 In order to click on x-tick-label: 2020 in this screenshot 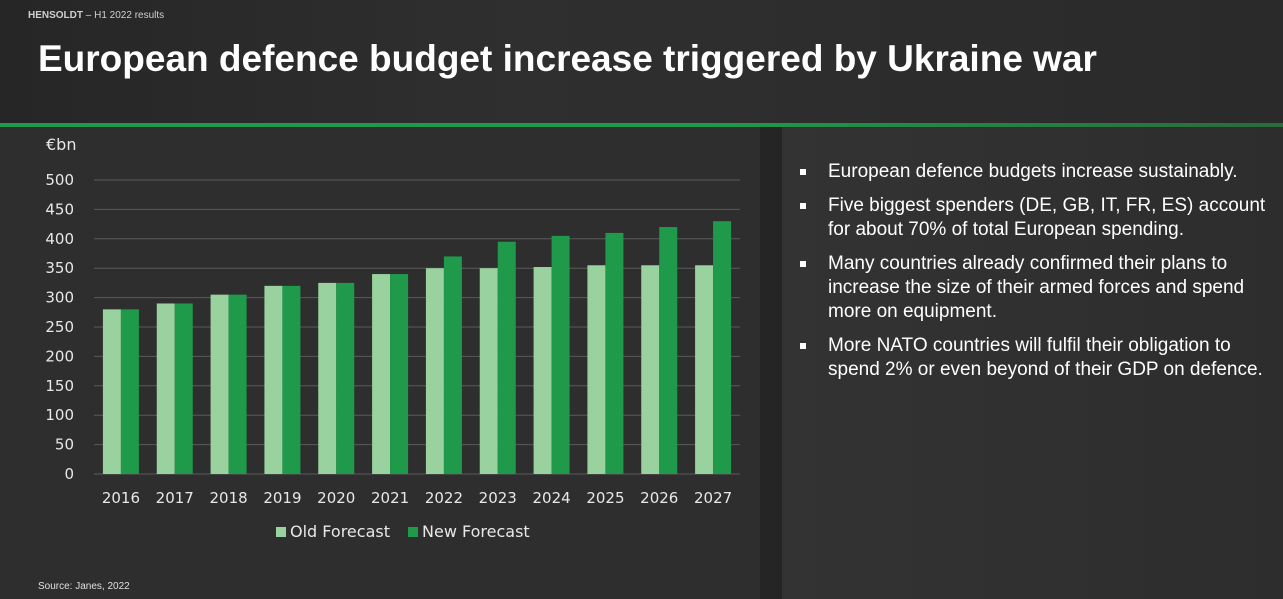, I will do `click(336, 498)`.